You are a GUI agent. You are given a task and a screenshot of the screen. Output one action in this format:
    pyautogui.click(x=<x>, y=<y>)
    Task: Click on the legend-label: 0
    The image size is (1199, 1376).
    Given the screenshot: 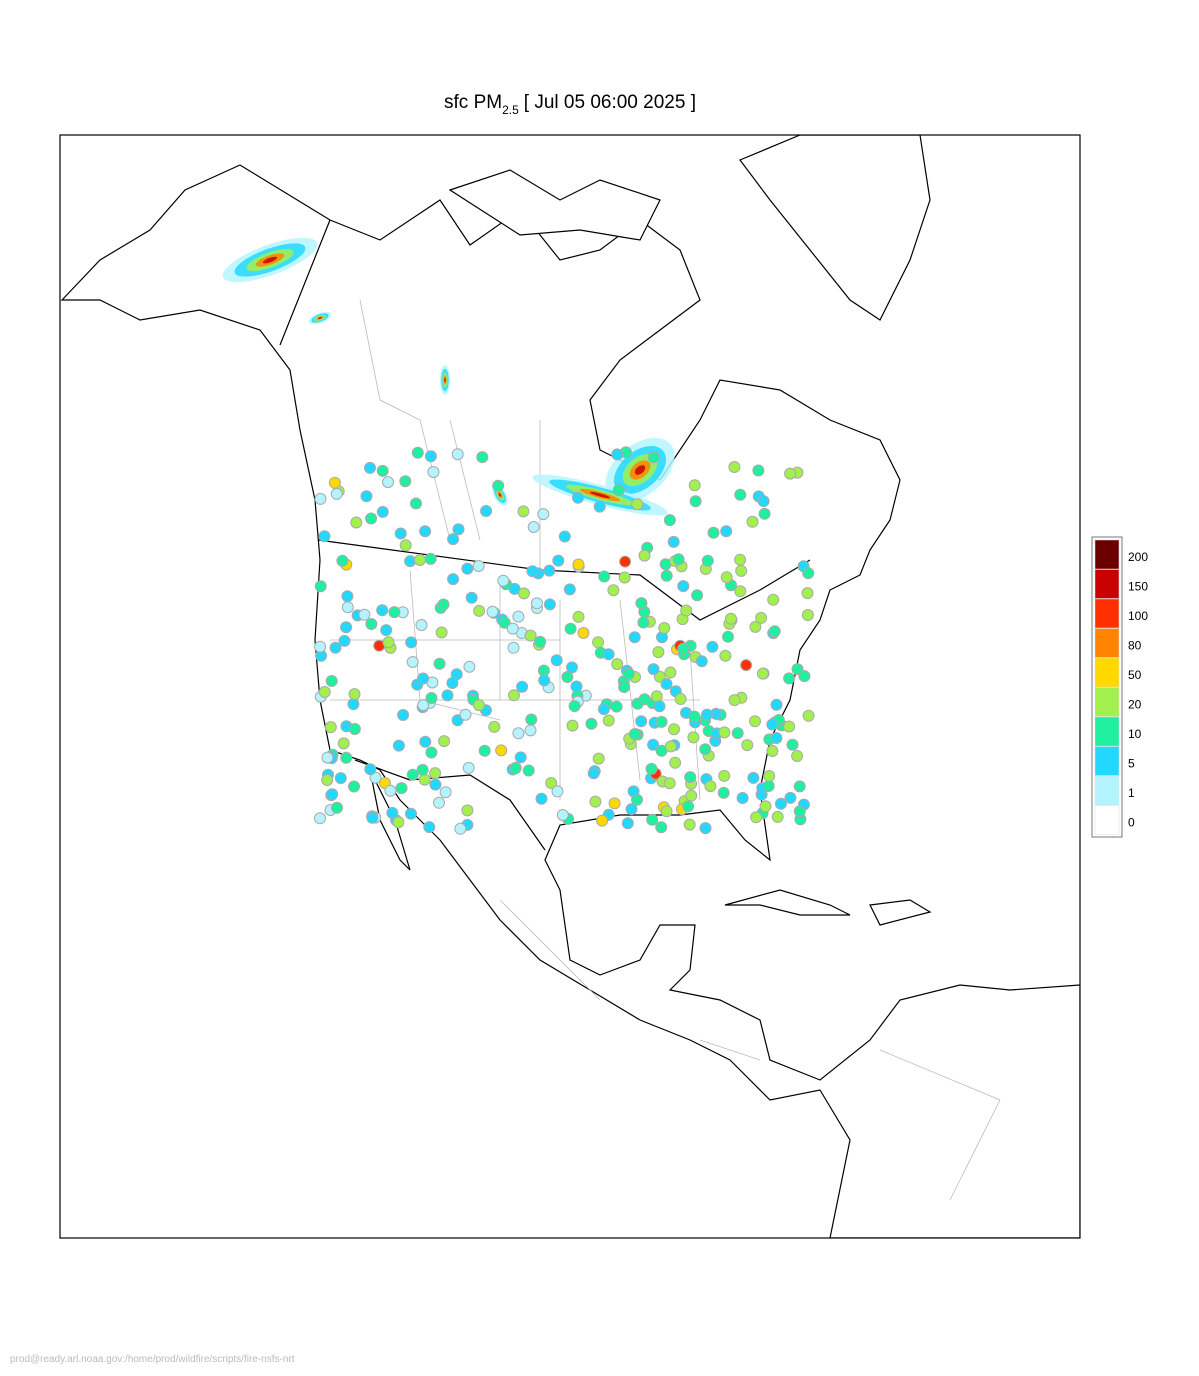 What is the action you would take?
    pyautogui.click(x=1131, y=823)
    